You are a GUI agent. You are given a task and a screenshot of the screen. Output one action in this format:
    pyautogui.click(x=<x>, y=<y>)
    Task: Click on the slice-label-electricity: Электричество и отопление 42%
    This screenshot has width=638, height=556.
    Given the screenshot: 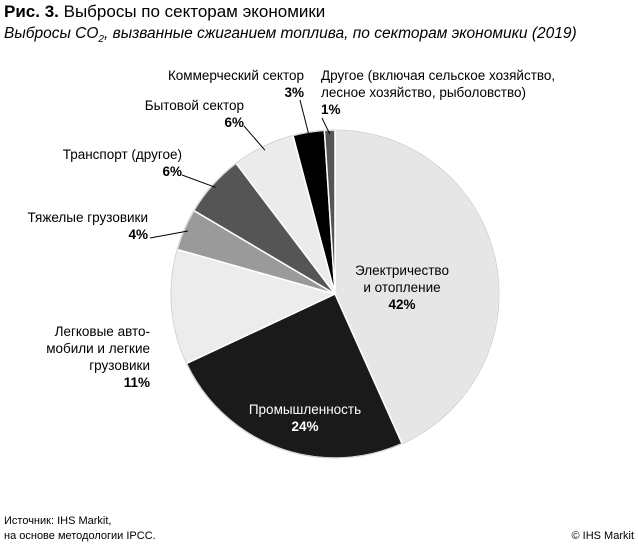 What is the action you would take?
    pyautogui.click(x=402, y=287)
    